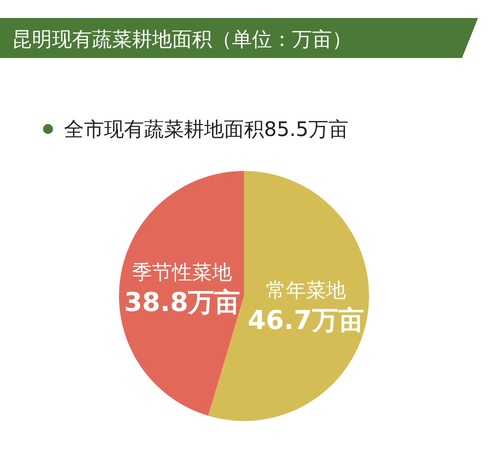 This screenshot has width=500, height=452. What do you see at coordinates (182, 39) in the screenshot?
I see `chart-title: 昆明现有蔬菜耕地面积（单位：万亩）` at bounding box center [182, 39].